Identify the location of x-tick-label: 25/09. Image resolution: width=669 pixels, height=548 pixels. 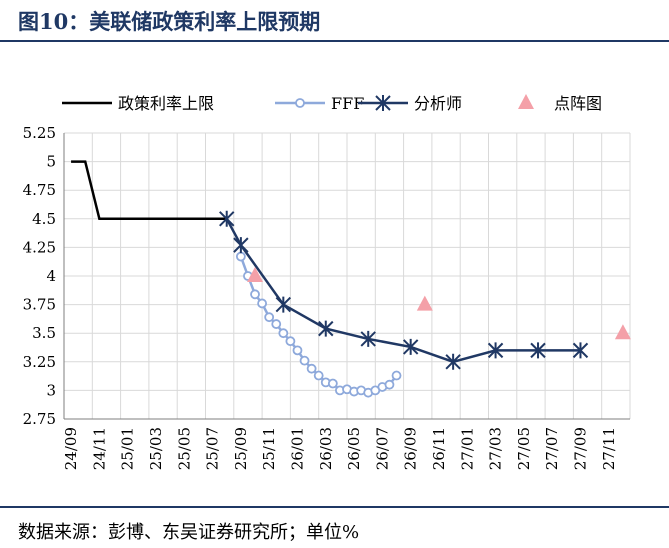
(241, 448).